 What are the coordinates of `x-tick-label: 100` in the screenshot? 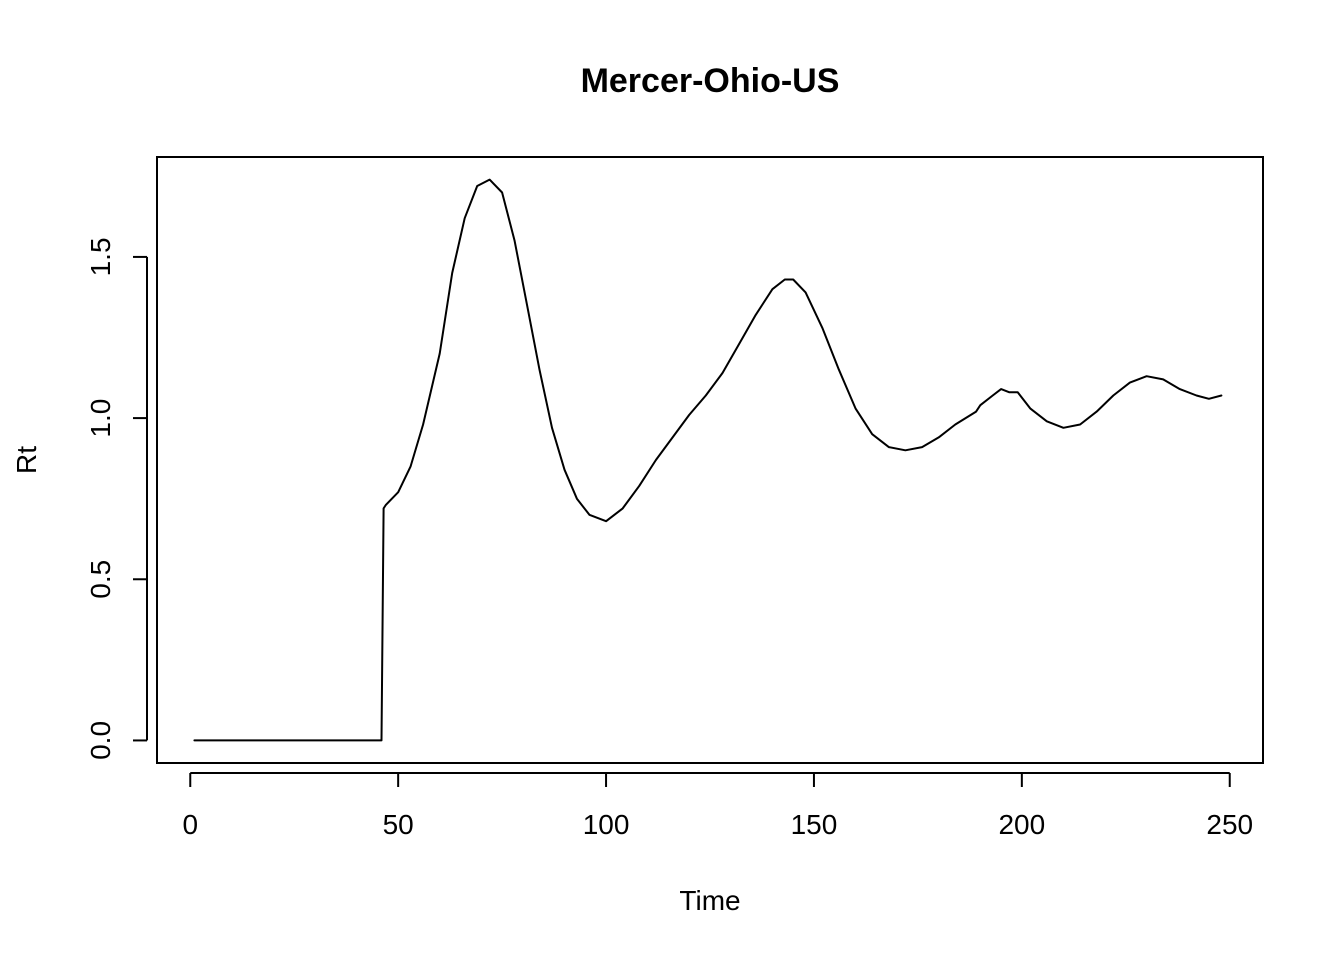 It's located at (606, 824).